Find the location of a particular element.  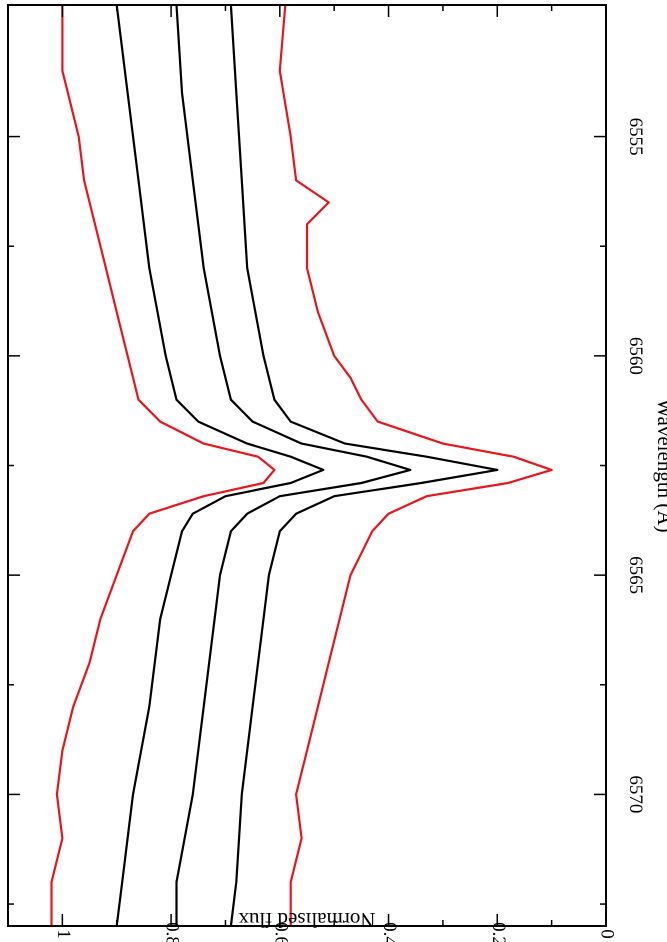

y-axis-title: Normalised flux is located at coordinates (307, 920).